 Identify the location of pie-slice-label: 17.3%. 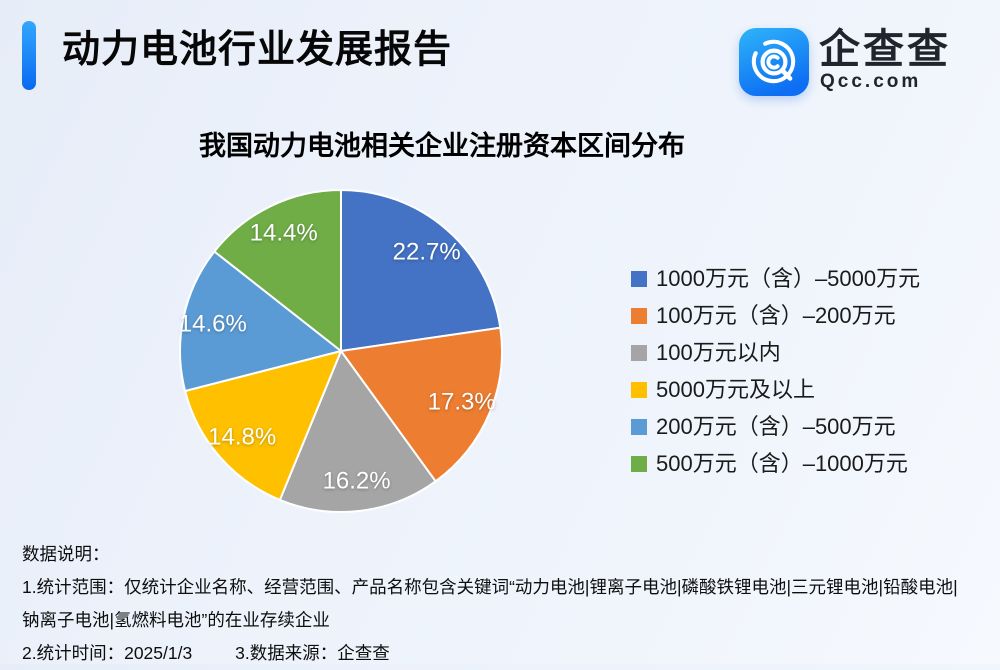
(462, 401).